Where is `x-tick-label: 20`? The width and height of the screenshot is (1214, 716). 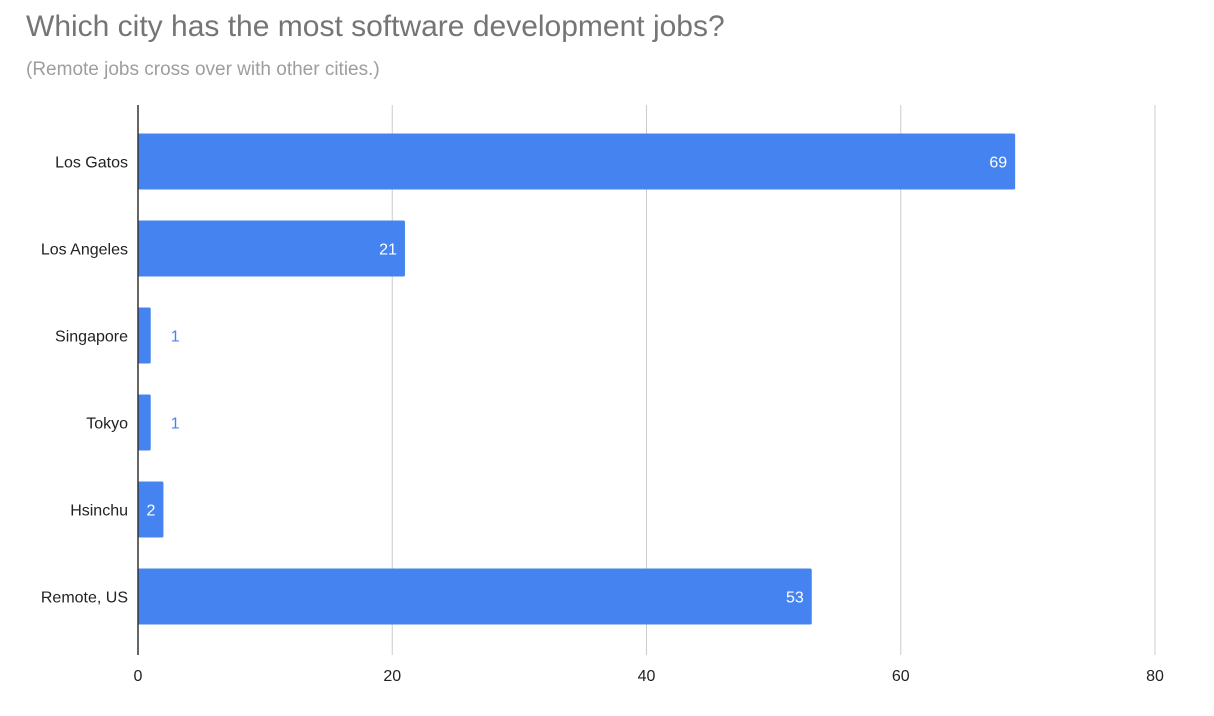
x-tick-label: 20 is located at coordinates (392, 676).